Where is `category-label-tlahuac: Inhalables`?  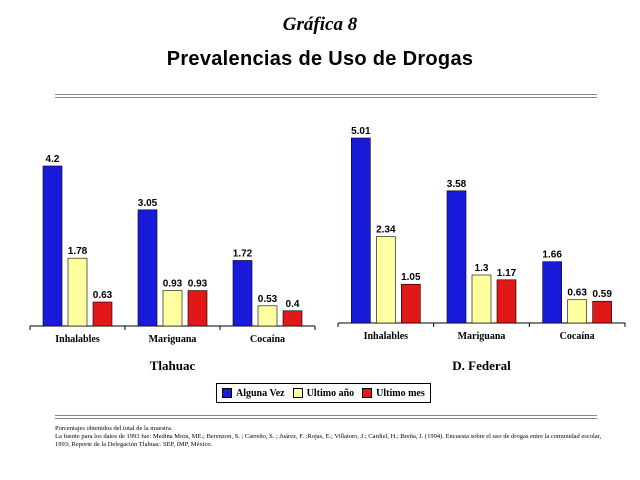 category-label-tlahuac: Inhalables is located at coordinates (77, 339).